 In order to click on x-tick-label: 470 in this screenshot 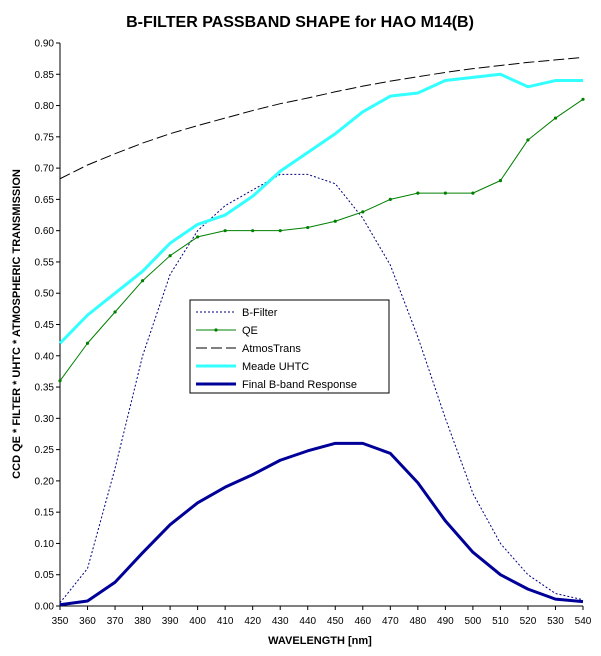, I will do `click(390, 621)`.